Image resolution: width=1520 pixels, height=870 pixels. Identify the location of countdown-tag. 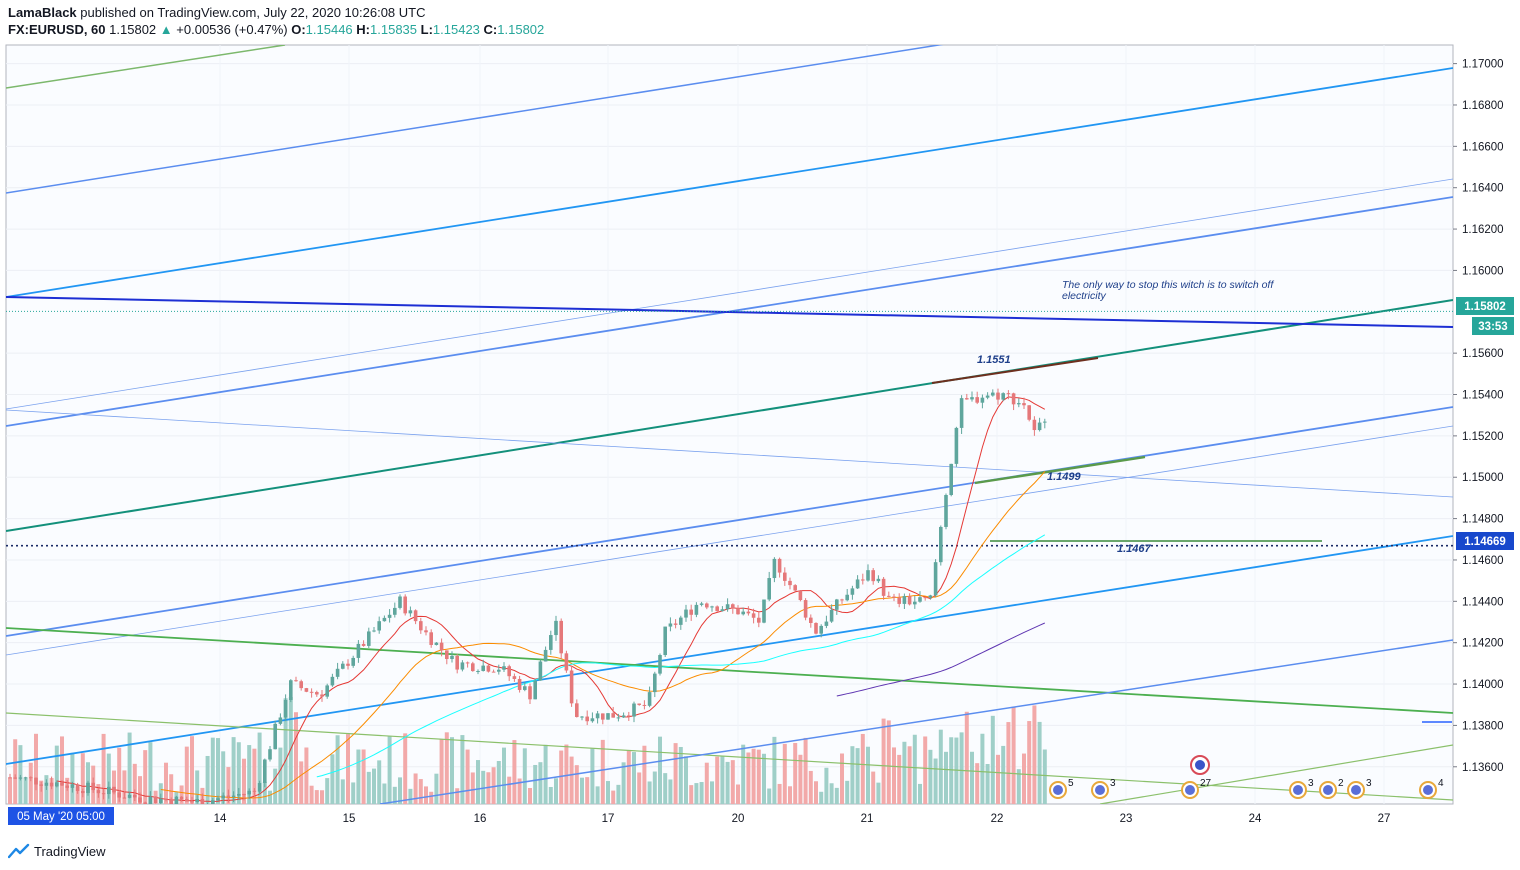
(1493, 326).